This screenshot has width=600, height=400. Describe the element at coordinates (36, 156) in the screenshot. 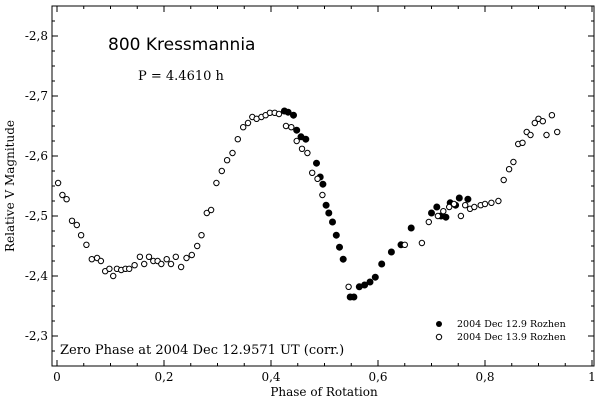

I see `y-tick-label: -2,6` at that location.